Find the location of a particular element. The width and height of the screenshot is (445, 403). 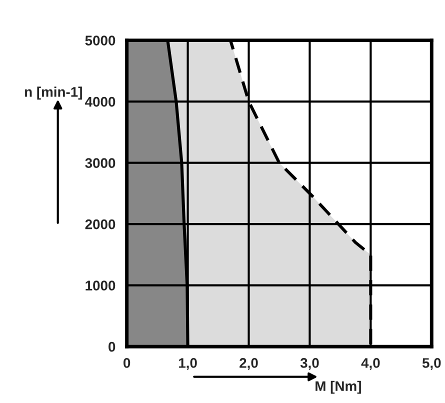

y-tick-label: 3000 is located at coordinates (100, 163).